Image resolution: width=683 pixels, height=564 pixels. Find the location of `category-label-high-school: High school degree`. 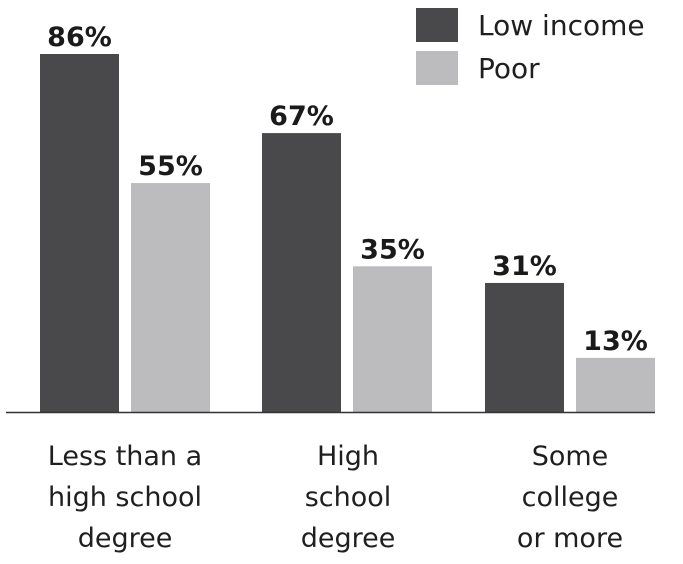

category-label-high-school: High school degree is located at coordinates (348, 497).